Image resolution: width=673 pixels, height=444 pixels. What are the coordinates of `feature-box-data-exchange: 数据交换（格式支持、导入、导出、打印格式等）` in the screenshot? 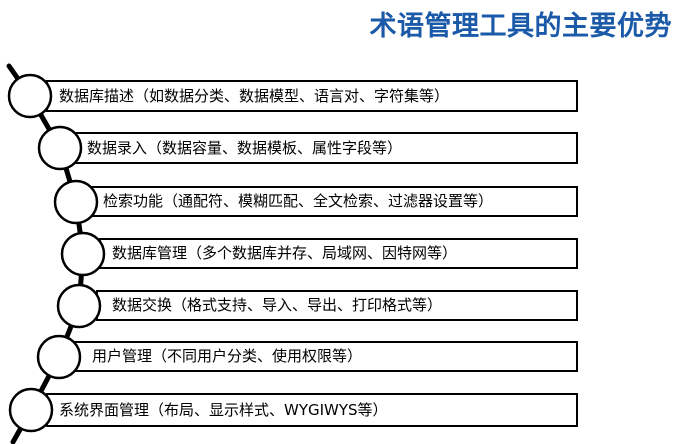 It's located at (337, 305).